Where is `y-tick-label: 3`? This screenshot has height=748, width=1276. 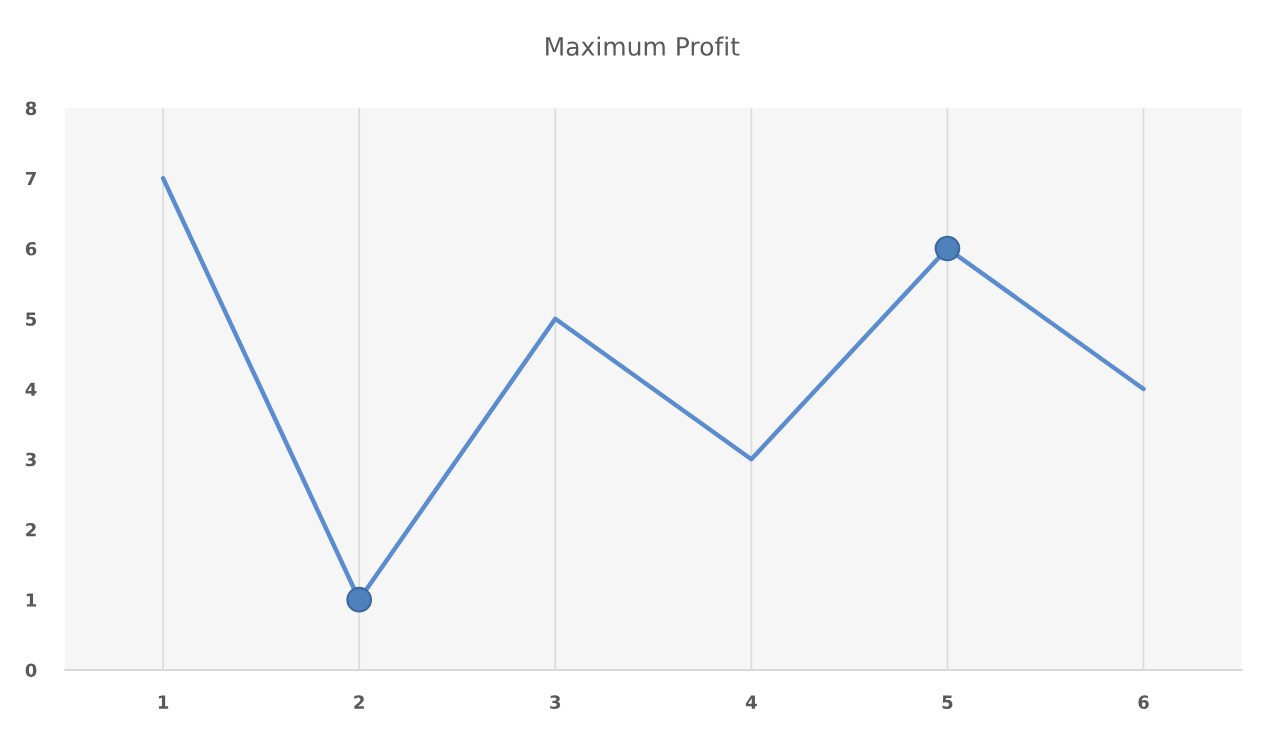 y-tick-label: 3 is located at coordinates (30, 459).